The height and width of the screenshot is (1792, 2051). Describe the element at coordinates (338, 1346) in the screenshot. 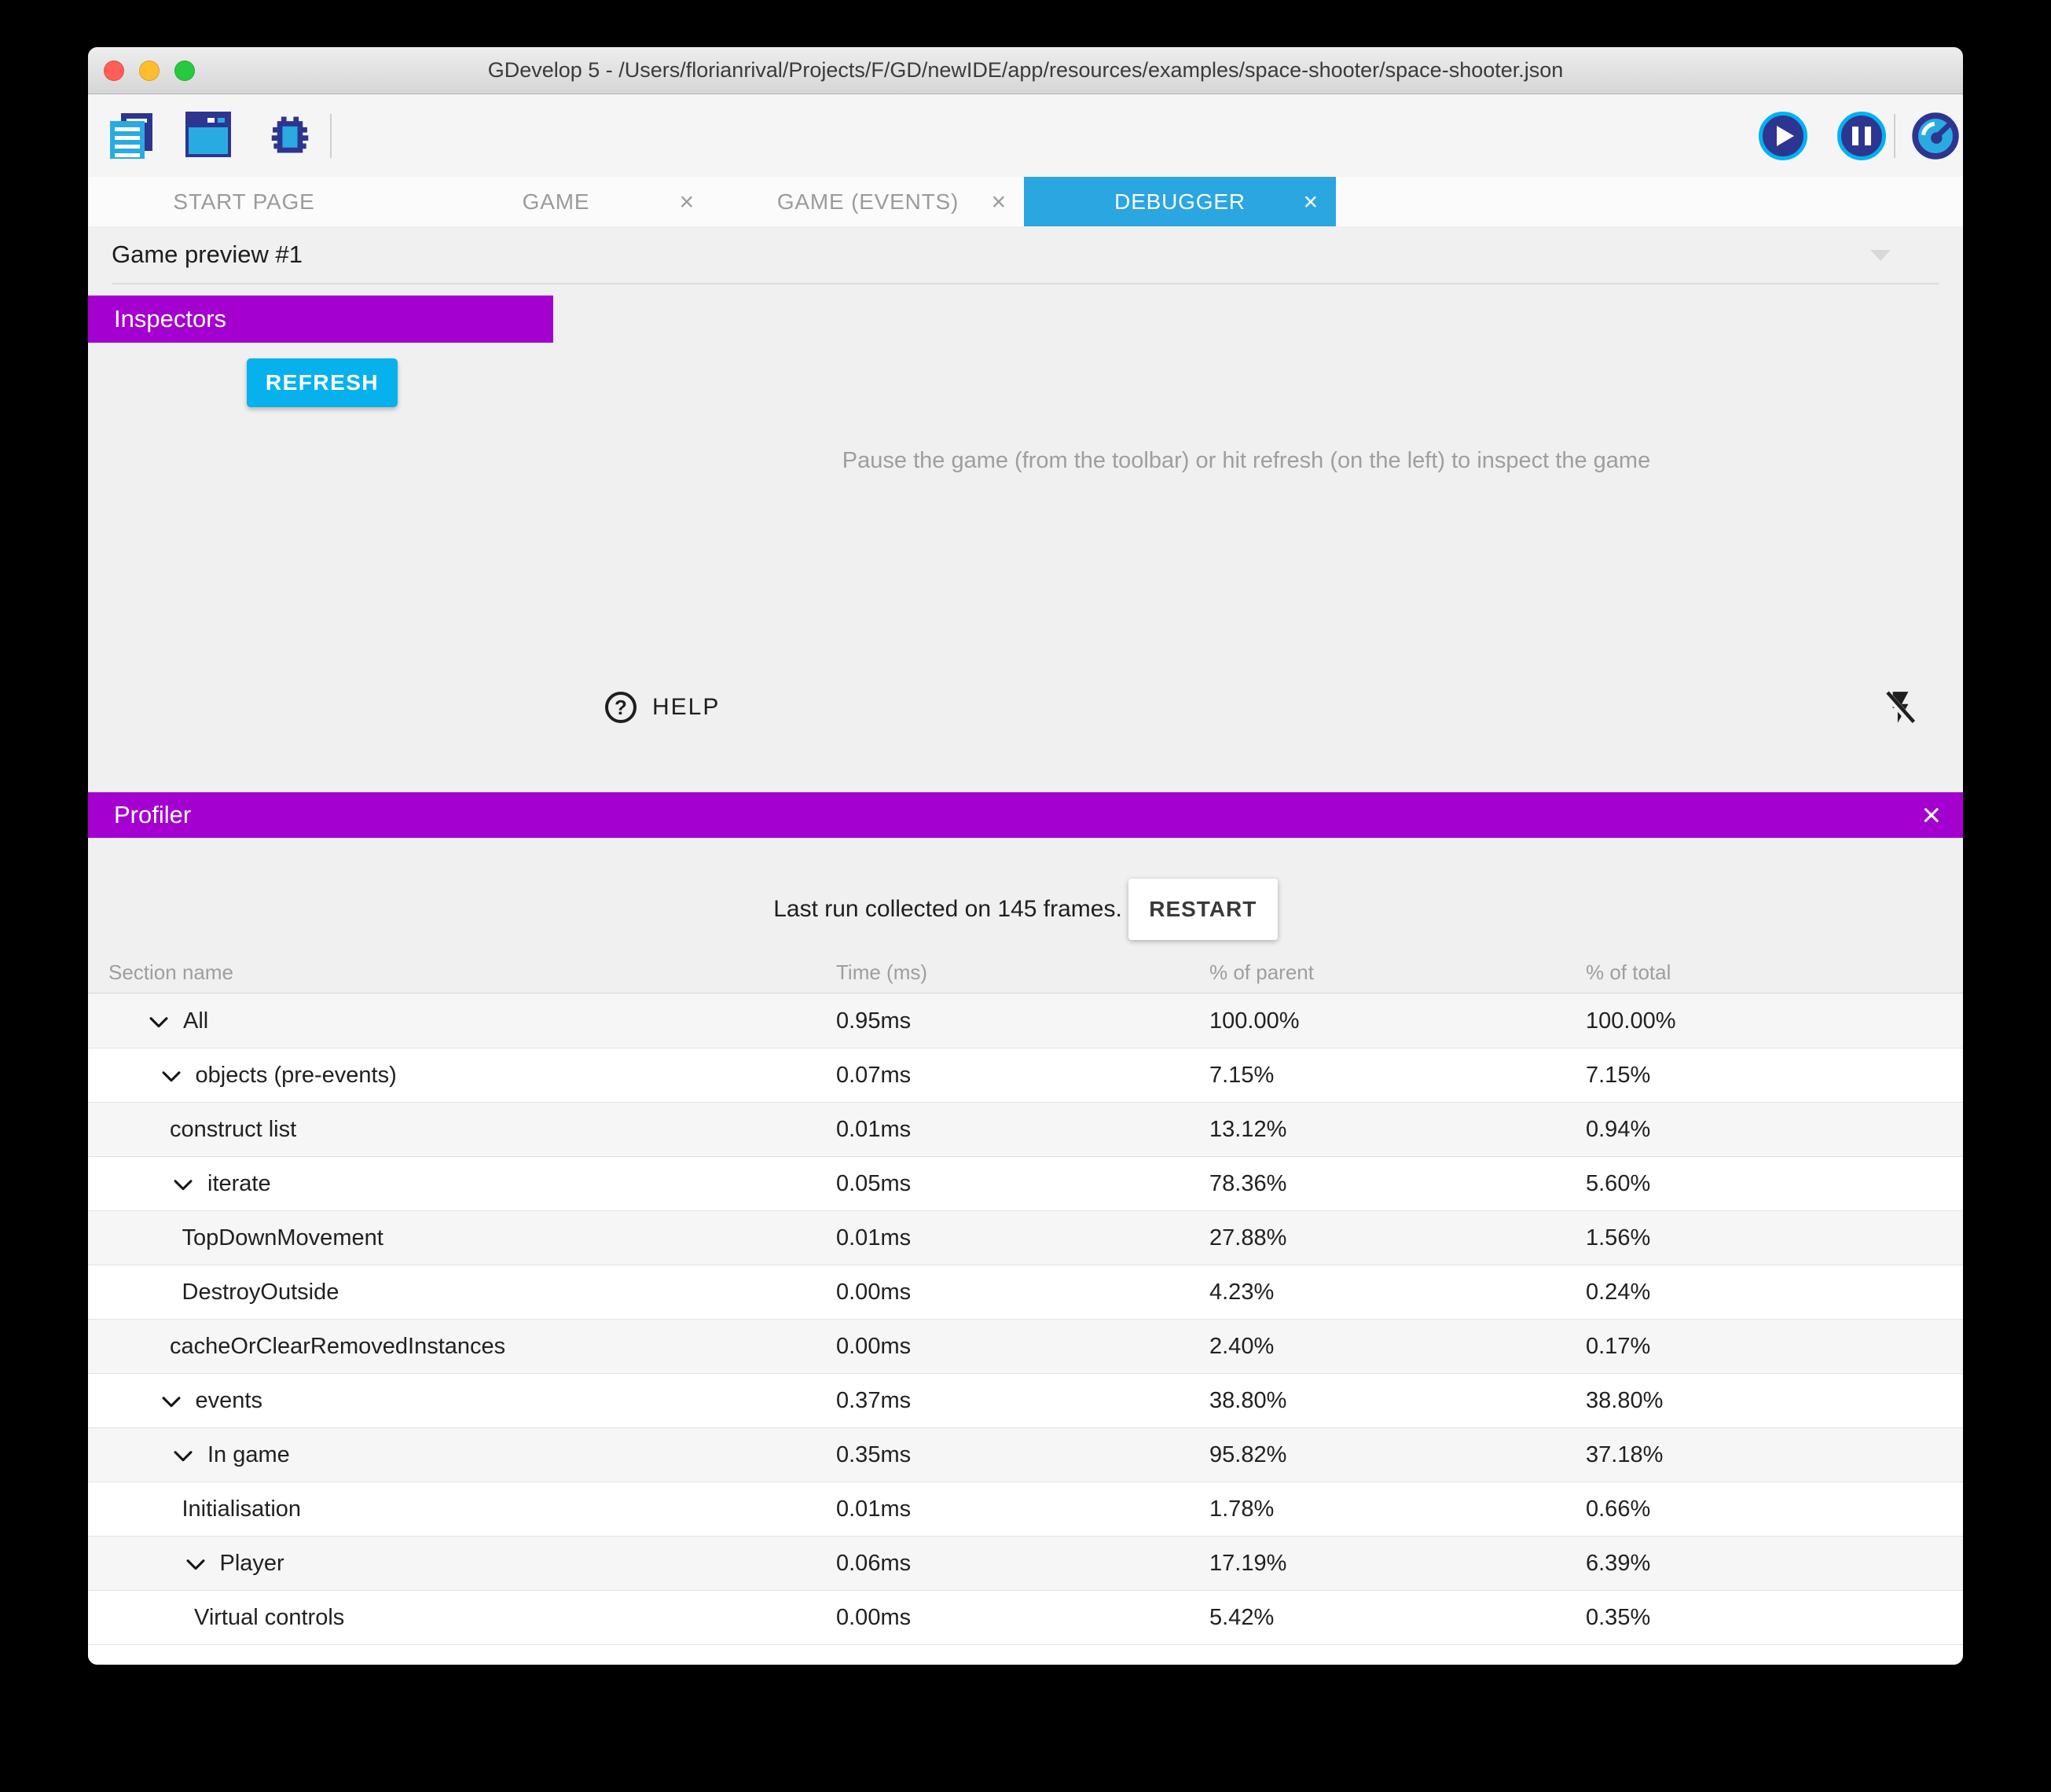

I see `section-name: cacheOrClearRemovedInstances` at that location.